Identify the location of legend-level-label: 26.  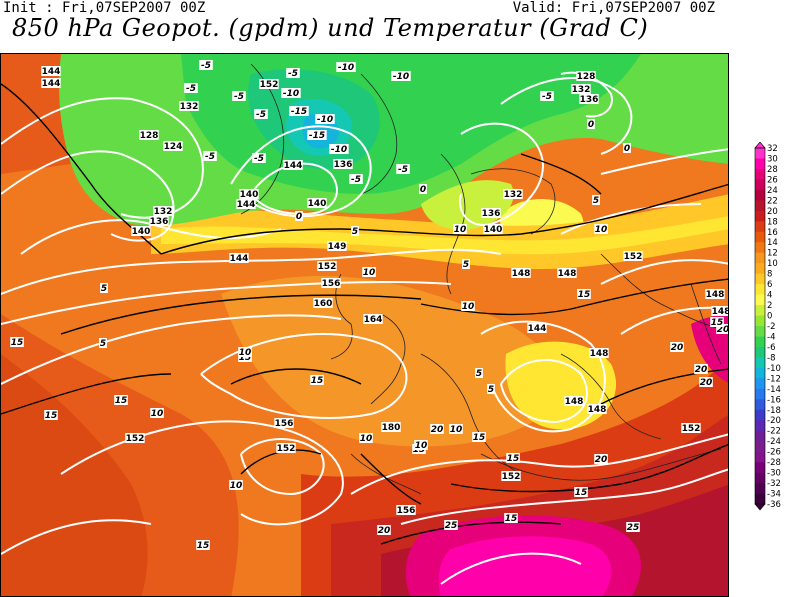
(772, 180).